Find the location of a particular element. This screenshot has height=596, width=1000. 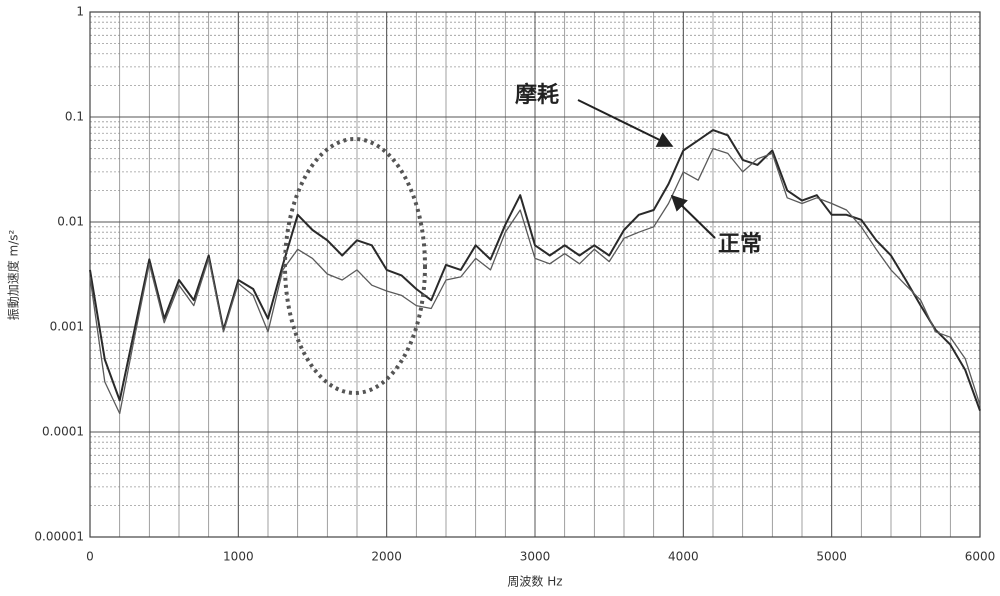

y-tick-label: 0.0001 is located at coordinates (63, 432).